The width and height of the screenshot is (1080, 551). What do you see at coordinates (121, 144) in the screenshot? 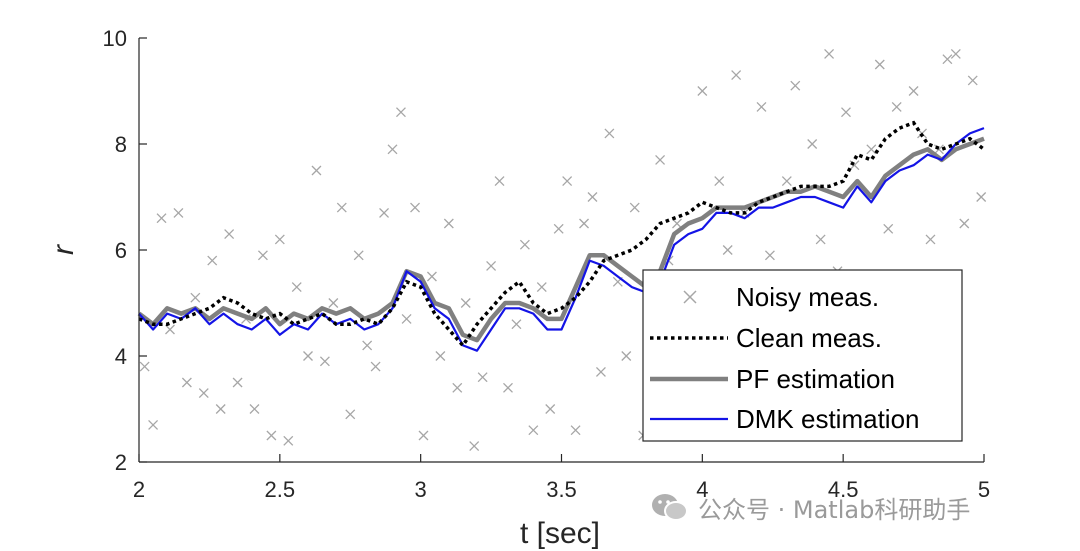
I see `y-tick-label: 8` at bounding box center [121, 144].